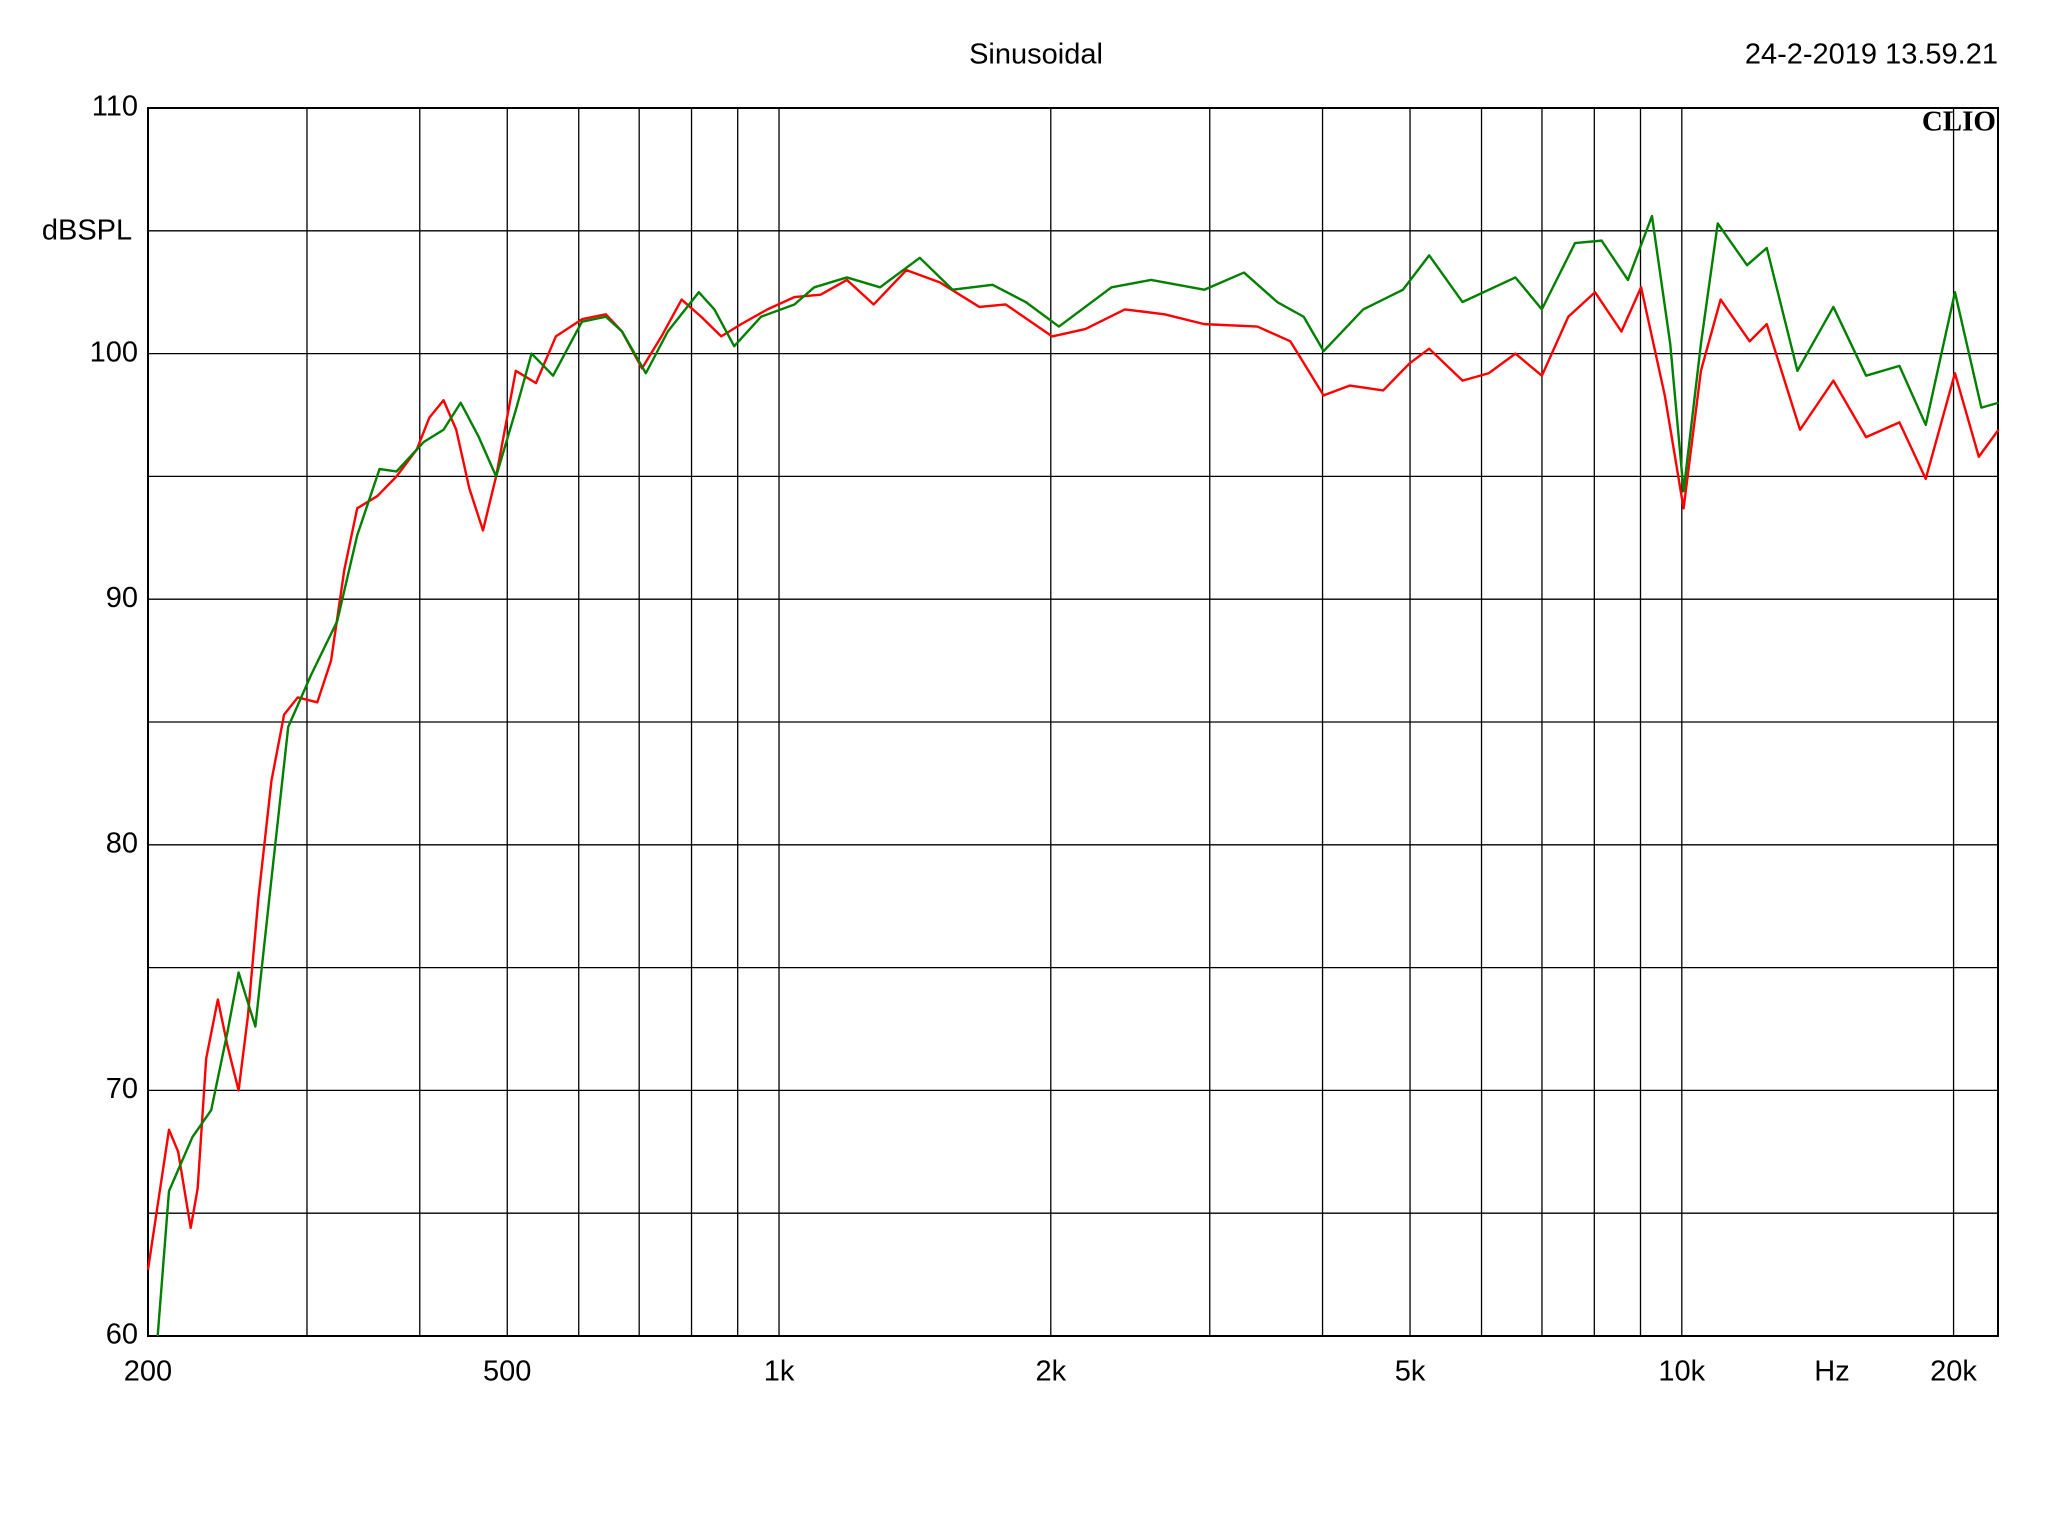 This screenshot has height=1536, width=2048. I want to click on logo: CLIO, so click(1959, 122).